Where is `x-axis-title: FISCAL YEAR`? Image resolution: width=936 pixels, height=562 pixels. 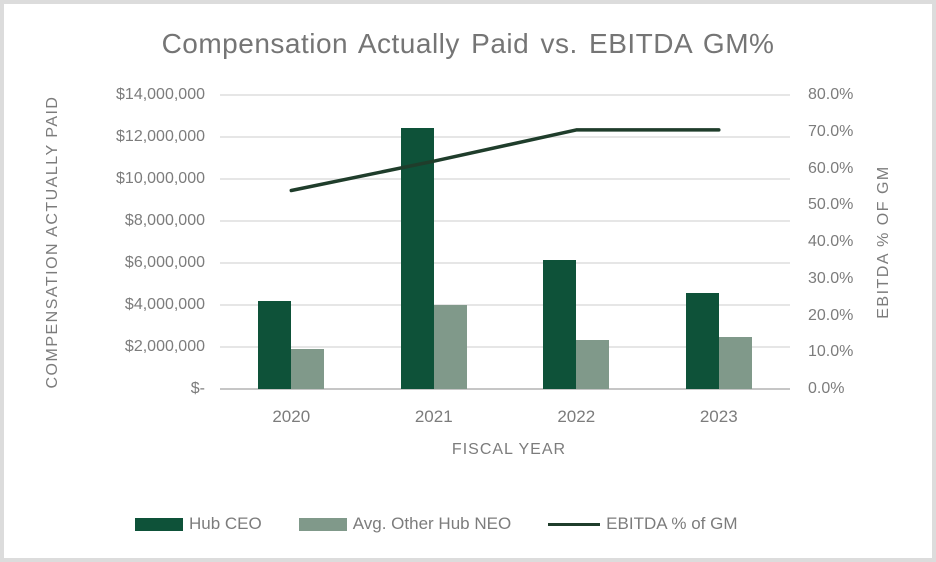
x-axis-title: FISCAL YEAR is located at coordinates (509, 449).